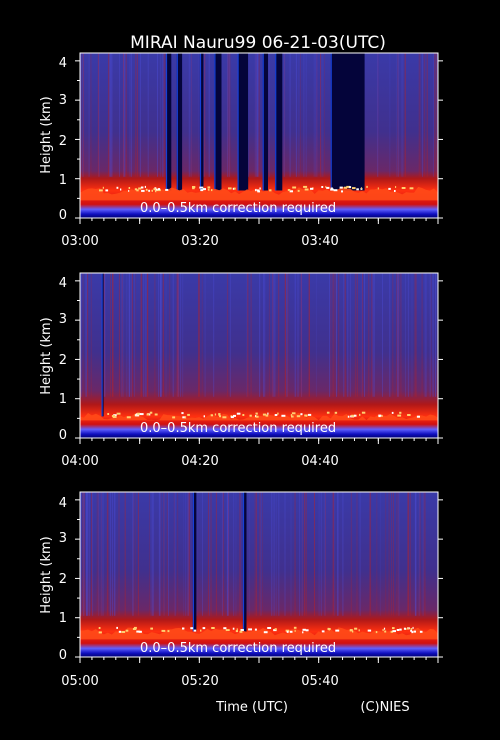 The image size is (500, 740). What do you see at coordinates (79, 241) in the screenshot?
I see `xtick-1-0: 03:00` at bounding box center [79, 241].